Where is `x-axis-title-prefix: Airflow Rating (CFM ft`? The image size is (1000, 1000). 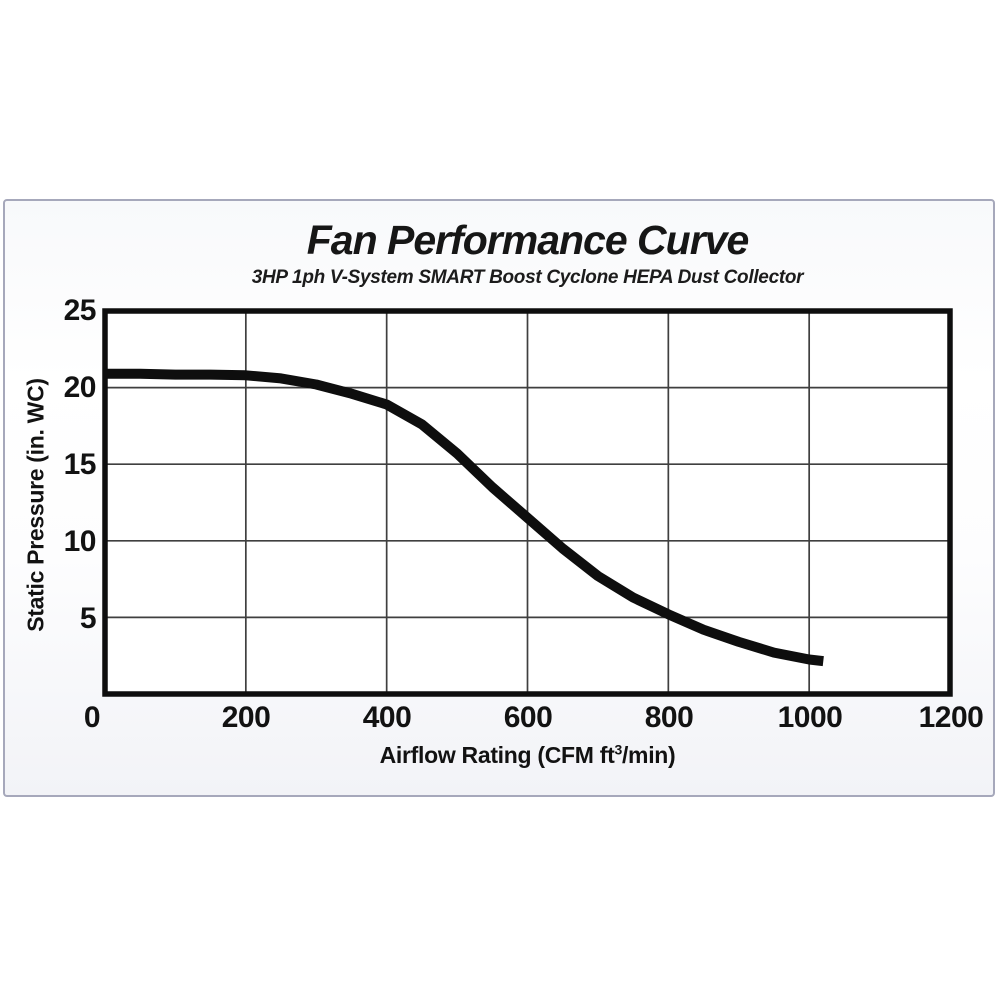
x-axis-title-prefix: Airflow Rating (CFM ft is located at coordinates (497, 755).